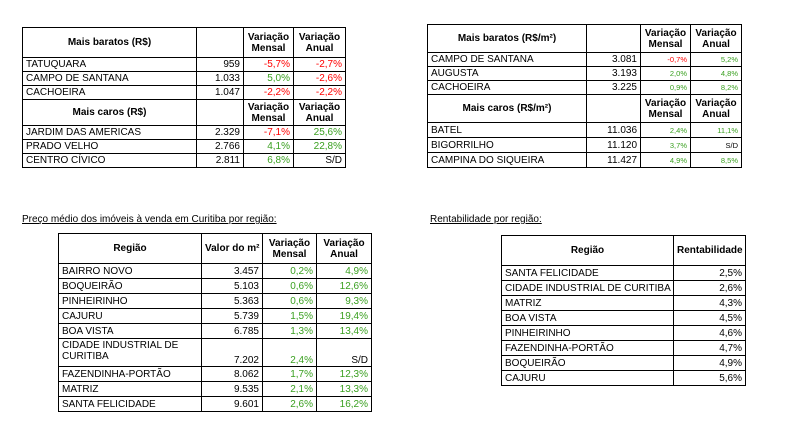 This screenshot has height=421, width=785. What do you see at coordinates (232, 316) in the screenshot?
I see `value: 5.739` at bounding box center [232, 316].